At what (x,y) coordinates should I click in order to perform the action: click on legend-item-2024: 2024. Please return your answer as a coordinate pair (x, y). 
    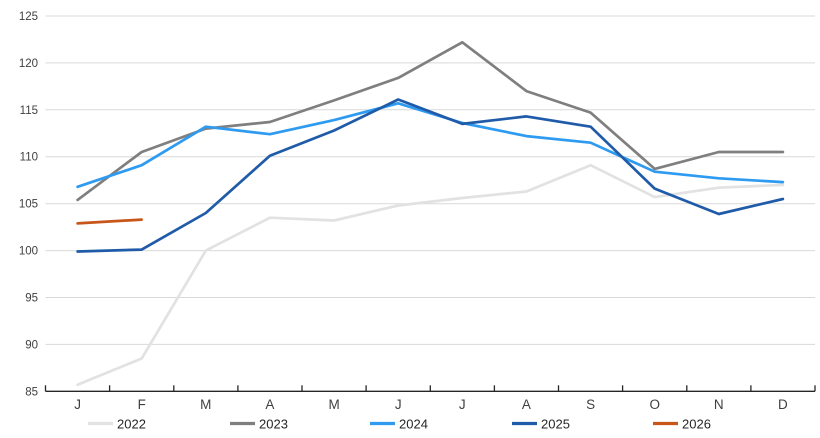
    Looking at the image, I should click on (399, 424).